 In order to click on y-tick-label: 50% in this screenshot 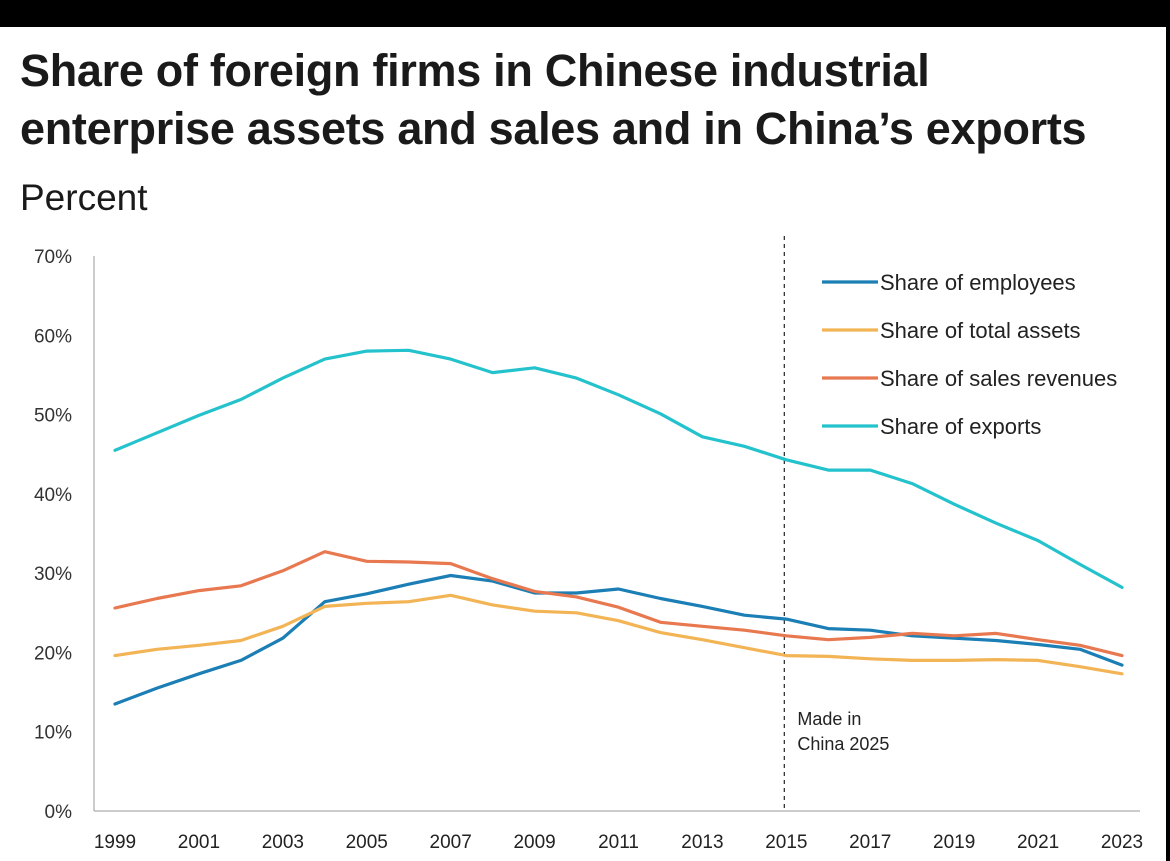, I will do `click(53, 416)`.